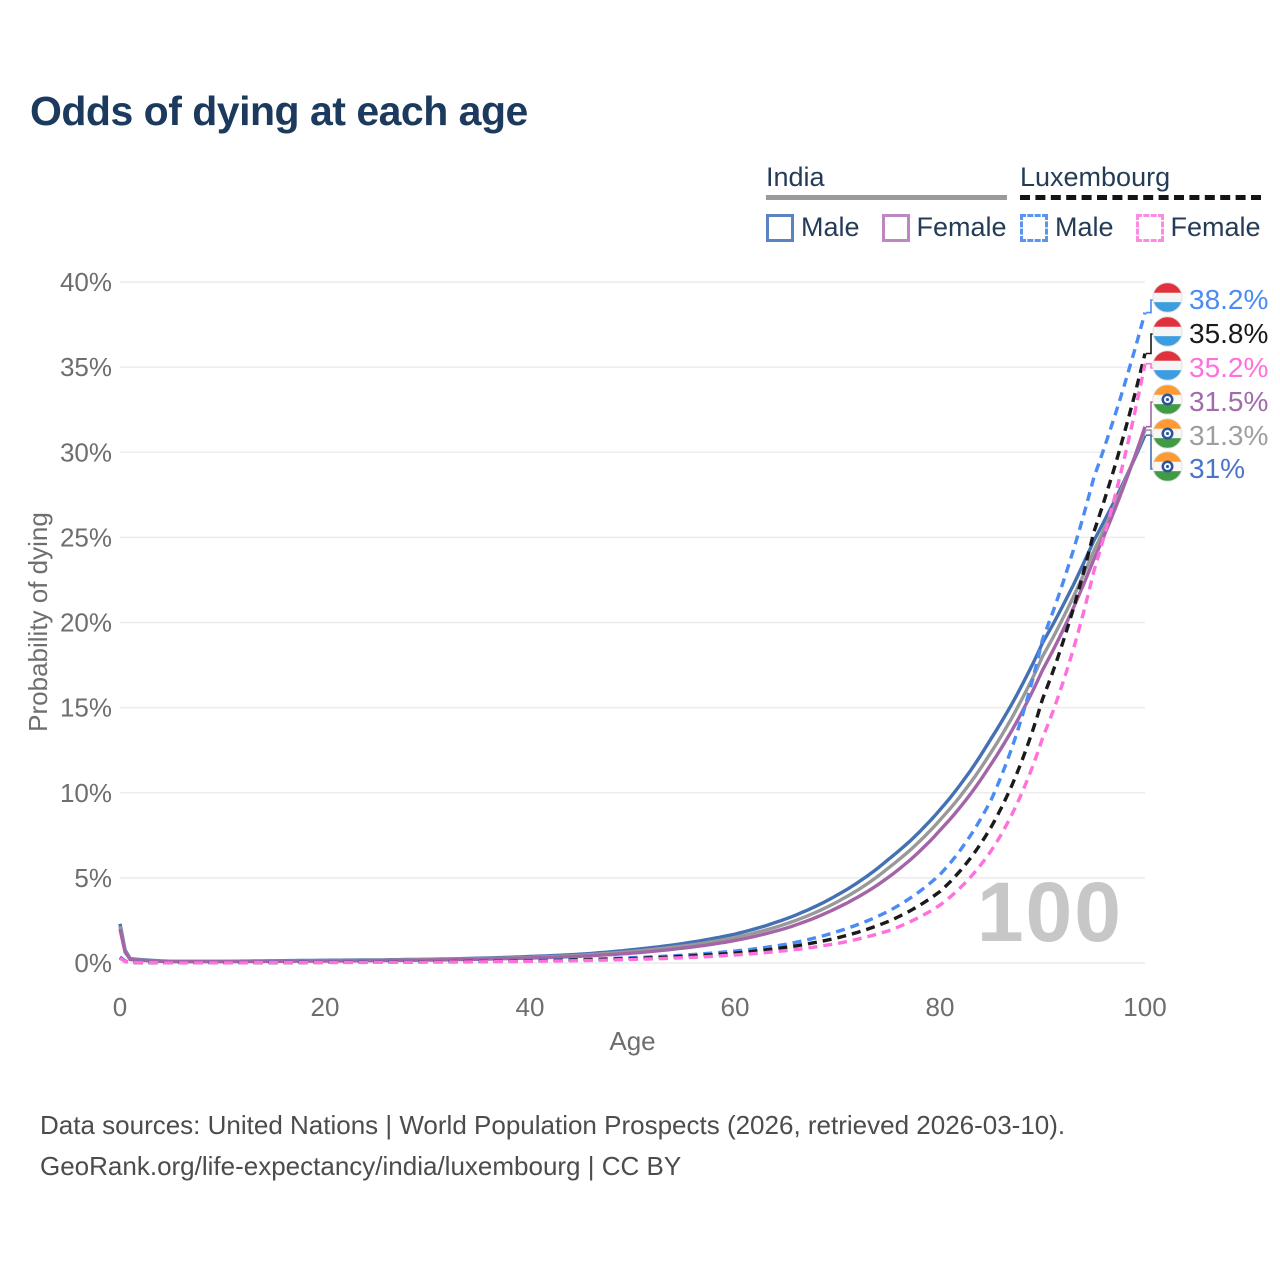 Image resolution: width=1280 pixels, height=1280 pixels. I want to click on india-female-swatch-icon, so click(895, 227).